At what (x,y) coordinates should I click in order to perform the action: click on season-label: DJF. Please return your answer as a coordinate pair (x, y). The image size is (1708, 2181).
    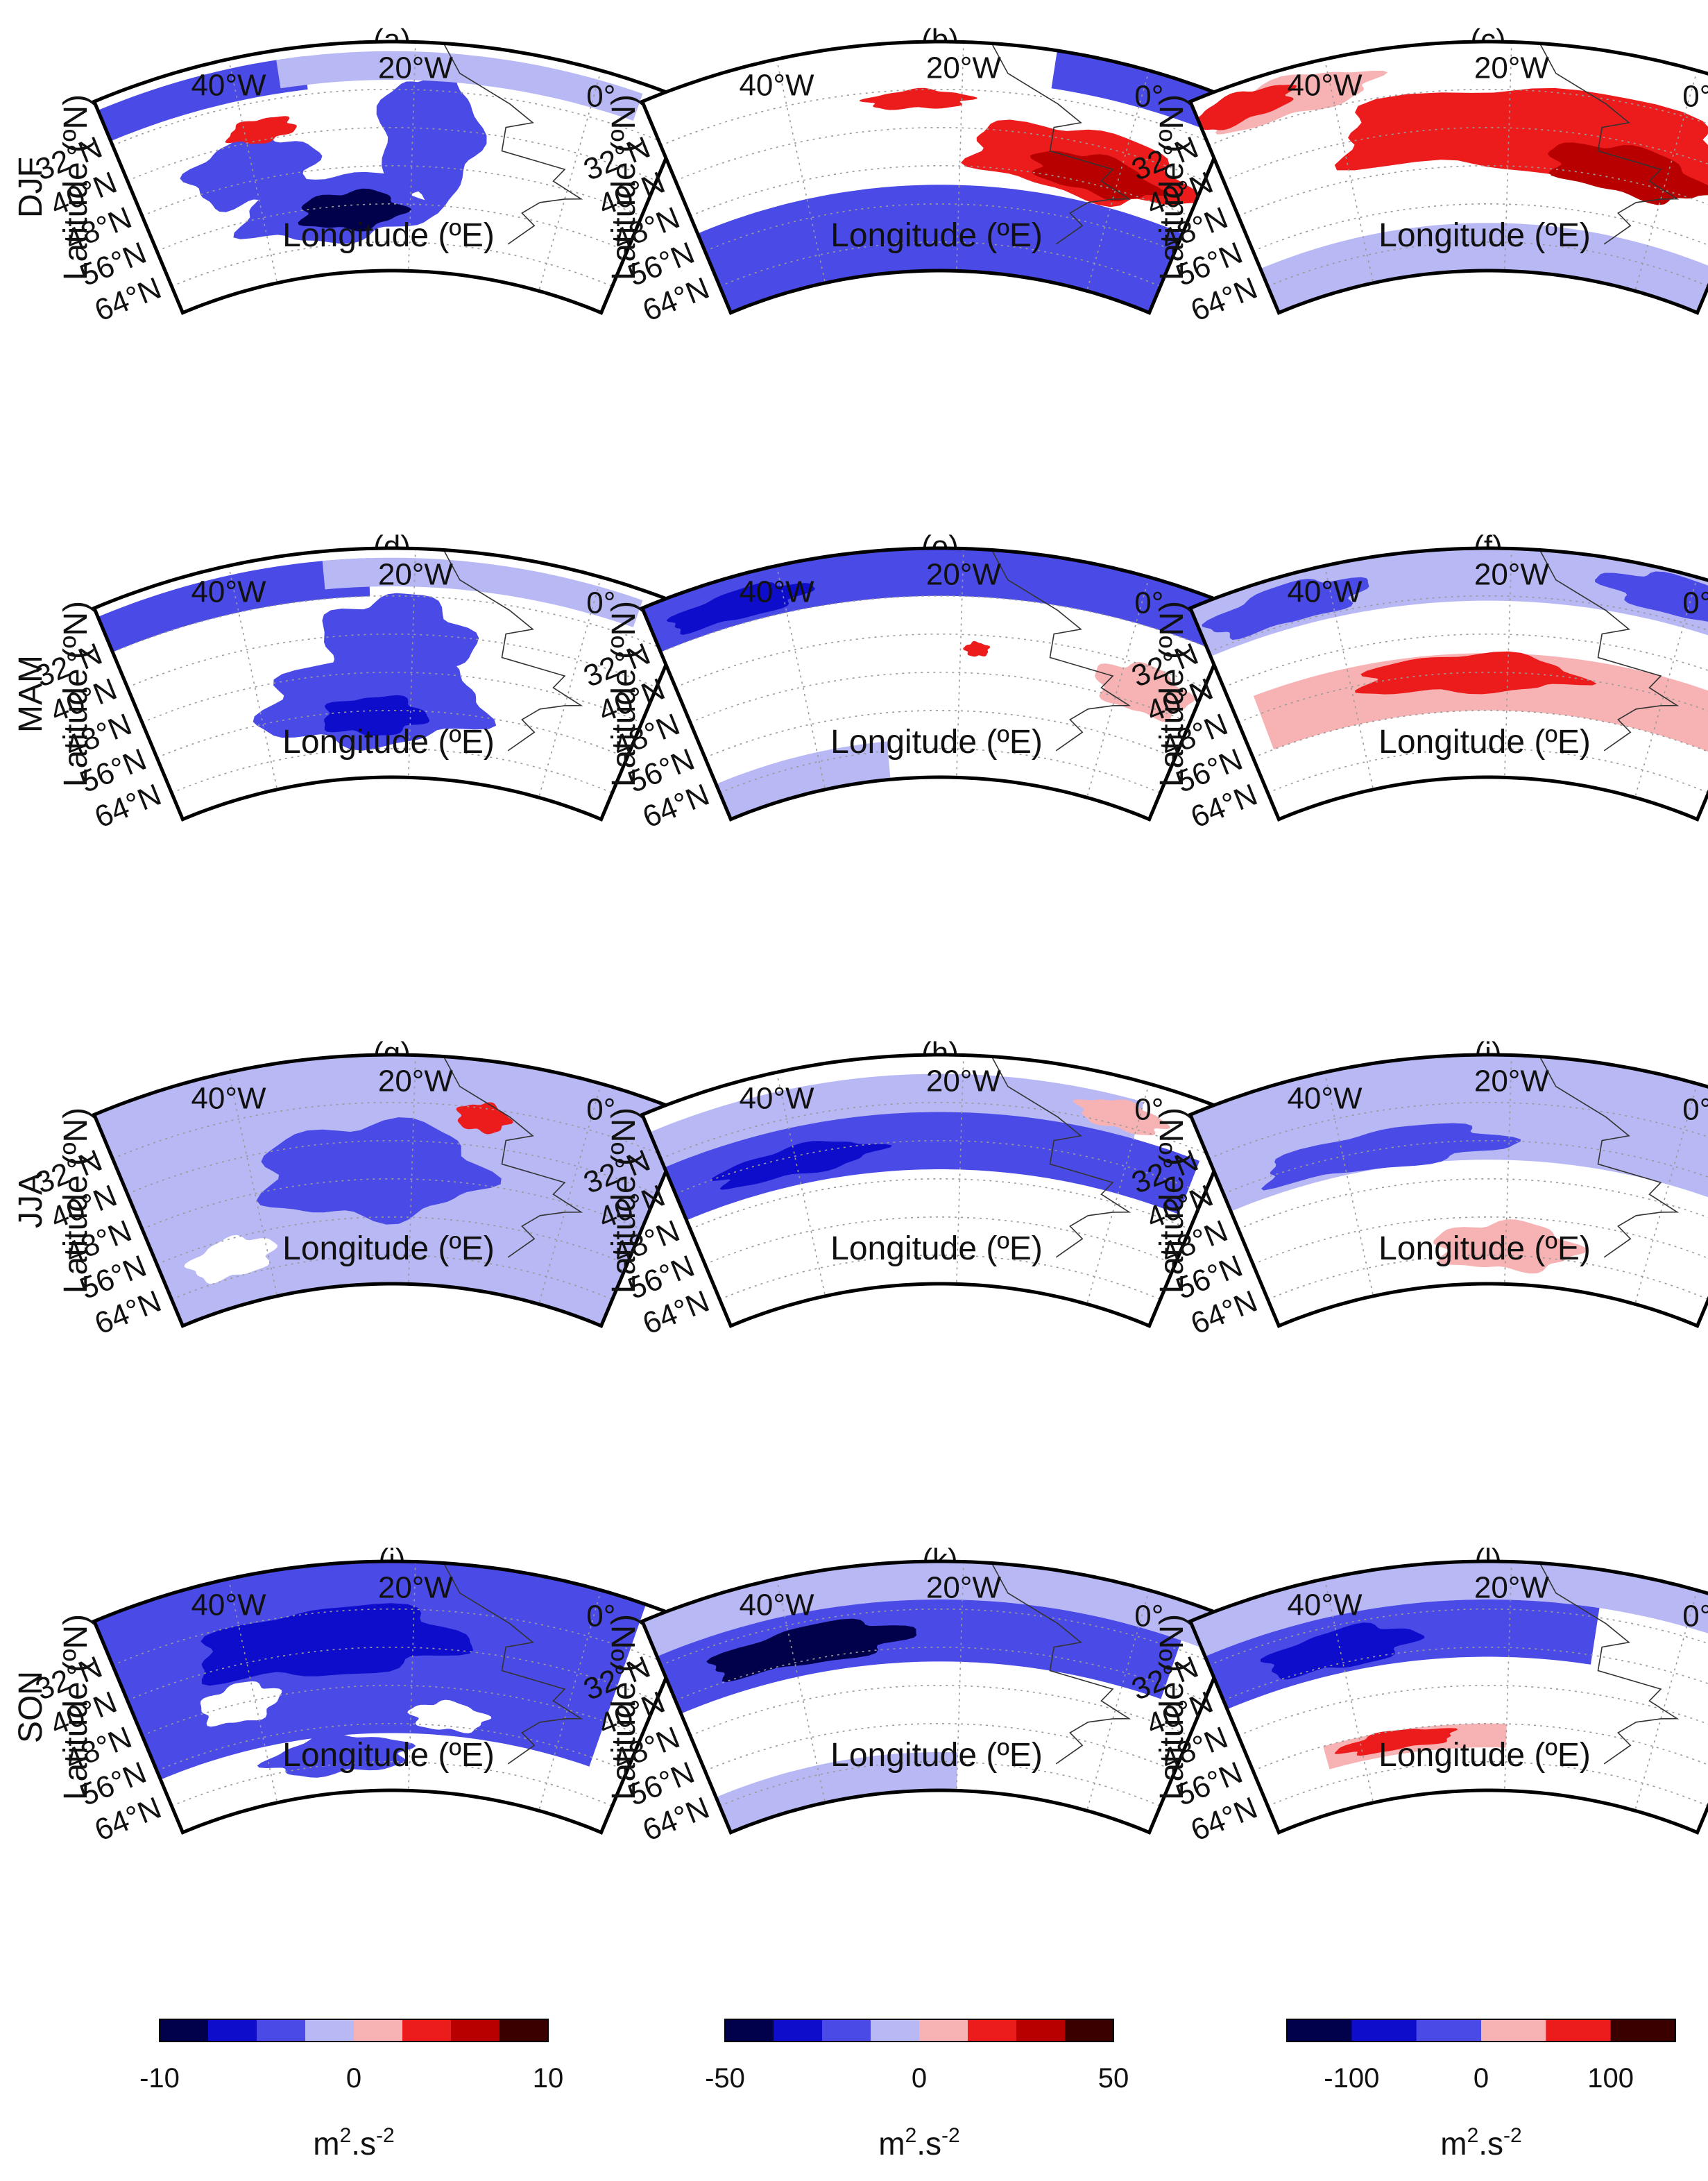
    Looking at the image, I should click on (31, 188).